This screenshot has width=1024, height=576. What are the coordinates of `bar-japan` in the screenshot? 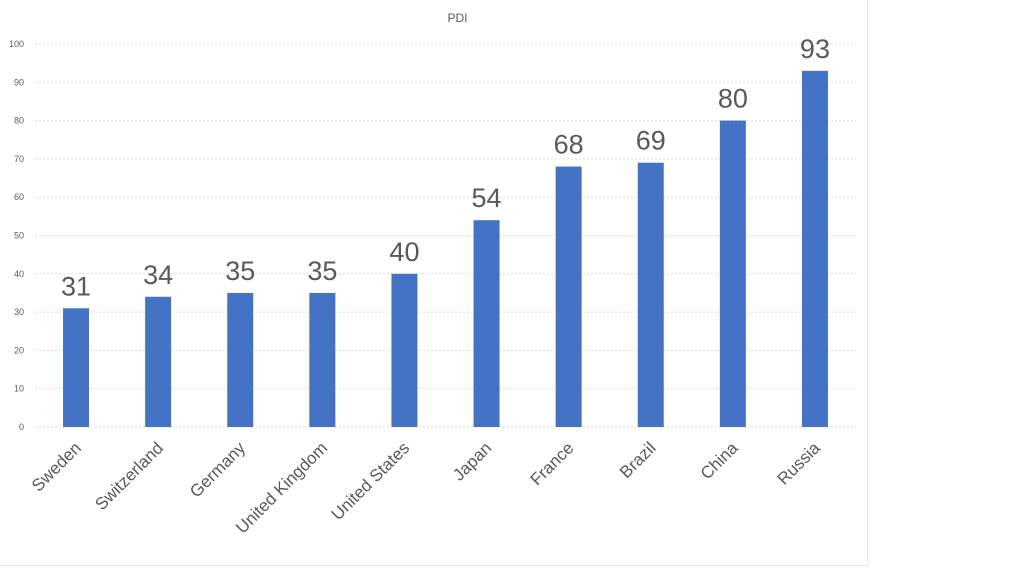 It's located at (486, 323).